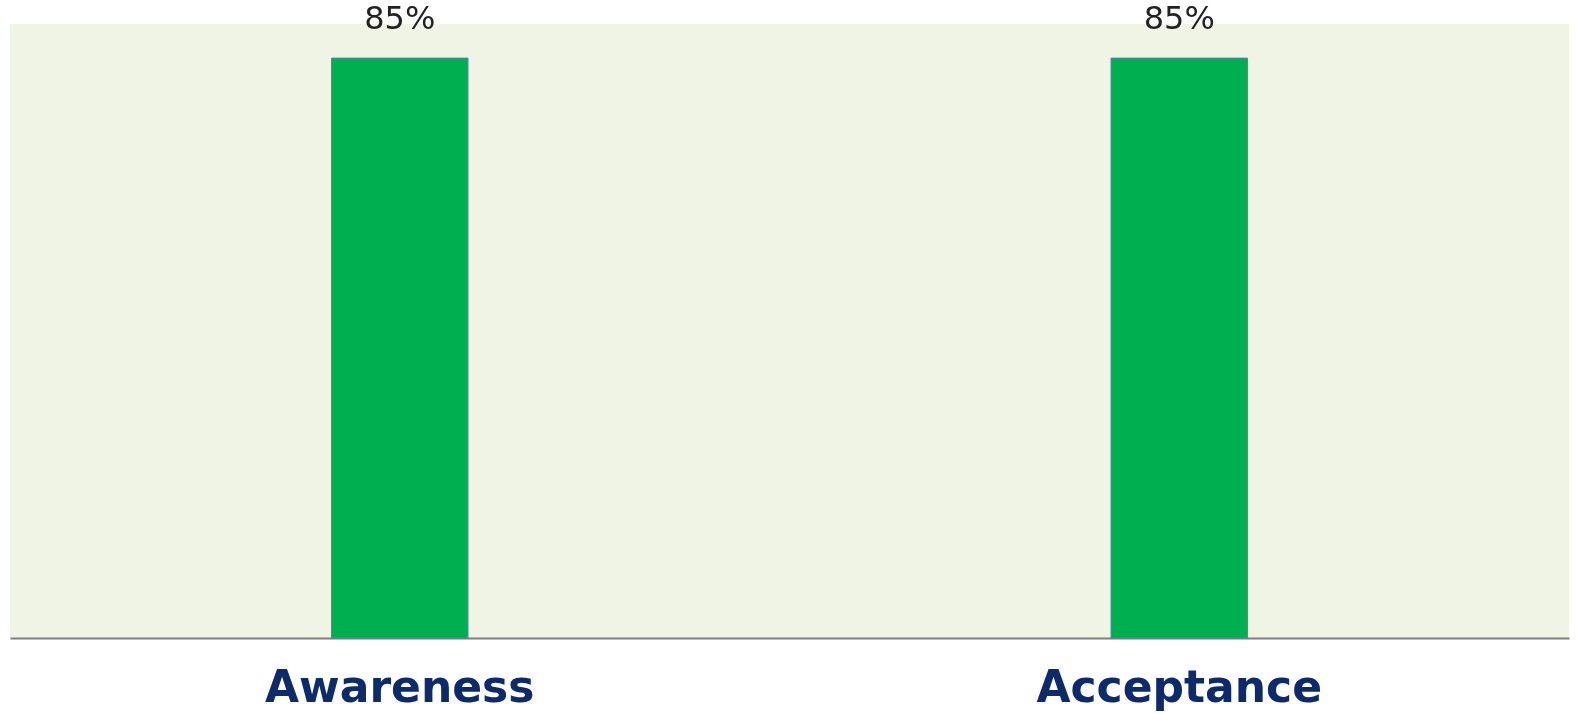  Describe the element at coordinates (400, 686) in the screenshot. I see `x-tick-label: Awareness` at that location.